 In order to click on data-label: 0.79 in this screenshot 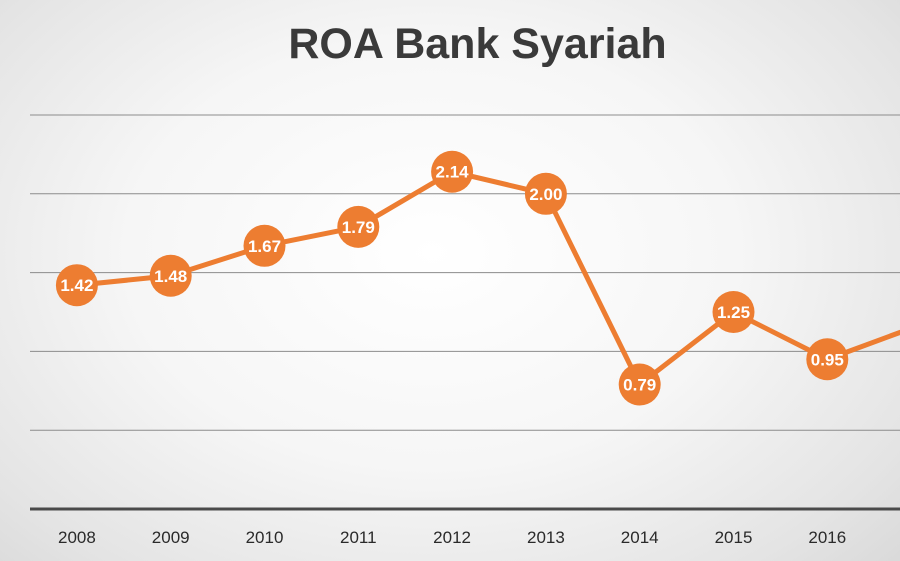, I will do `click(639, 384)`.